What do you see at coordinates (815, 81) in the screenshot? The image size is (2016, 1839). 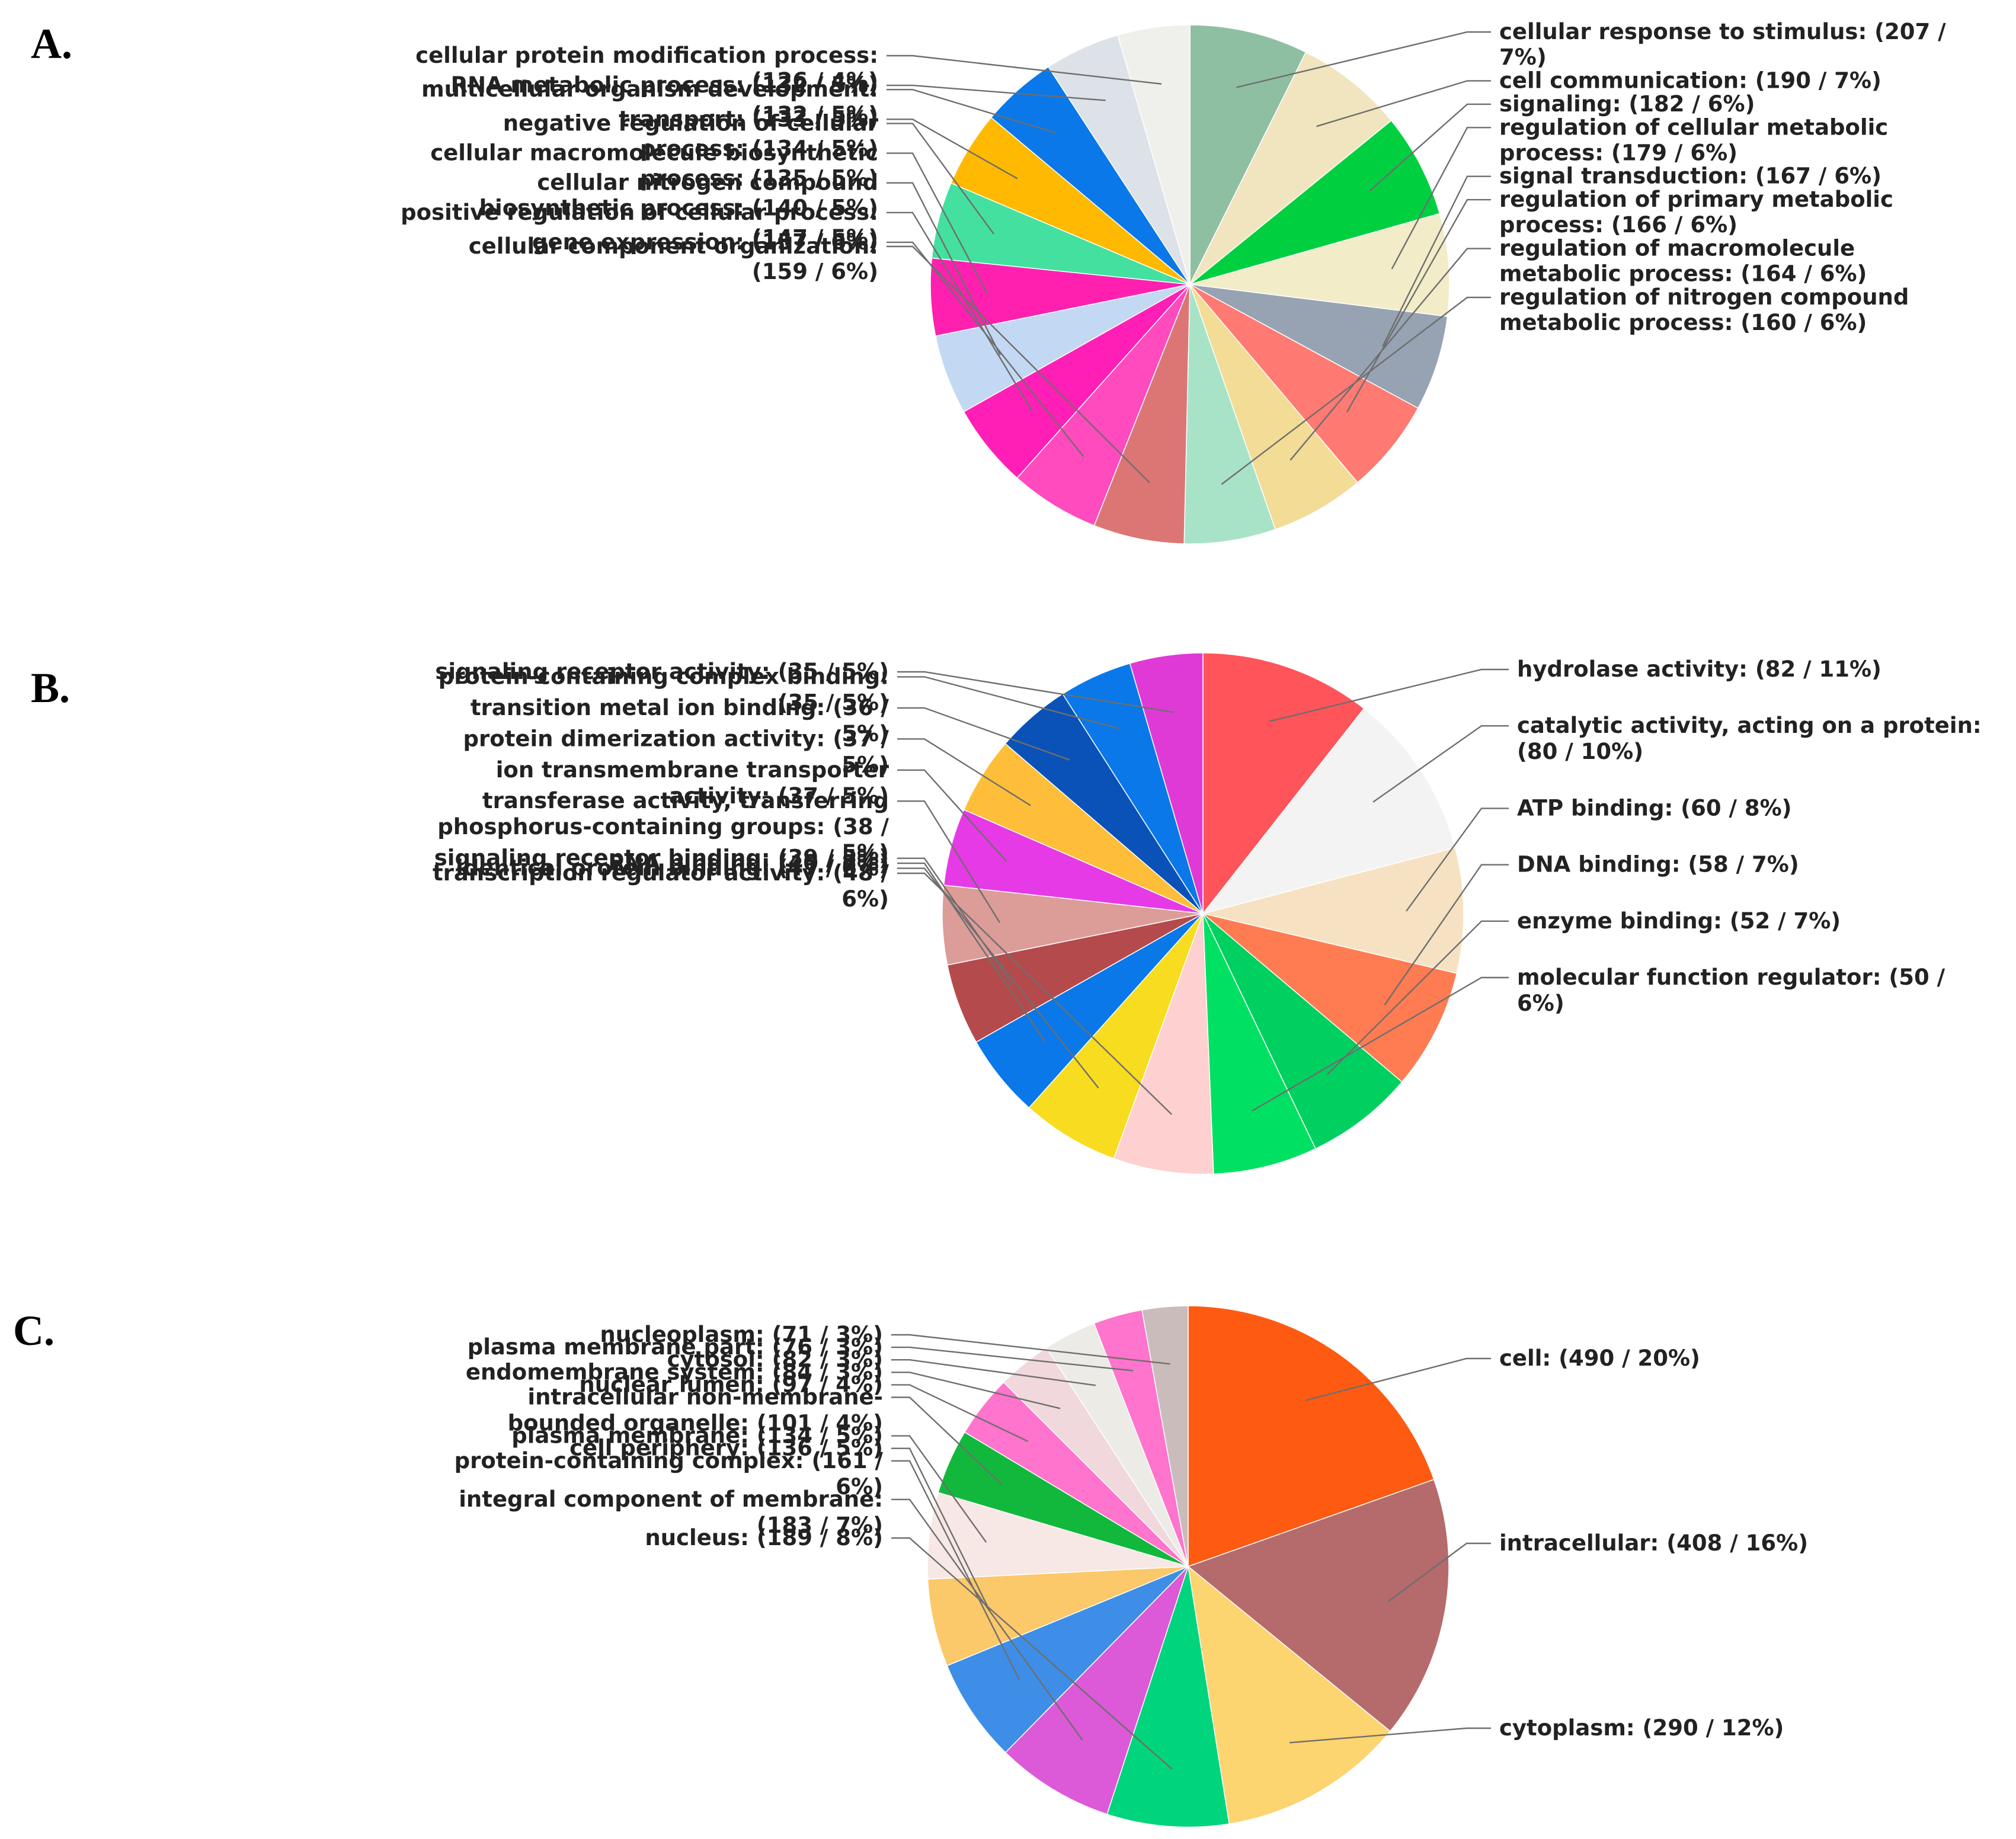 I see `slice-label-line: (126 / 4%)` at bounding box center [815, 81].